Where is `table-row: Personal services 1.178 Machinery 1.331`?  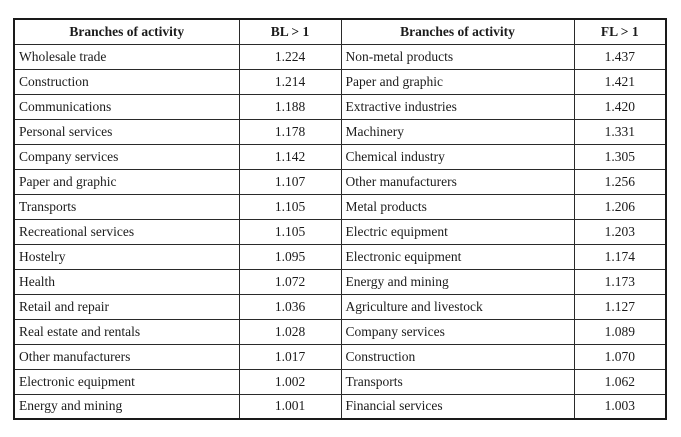
table-row: Personal services 1.178 Machinery 1.331 is located at coordinates (340, 131).